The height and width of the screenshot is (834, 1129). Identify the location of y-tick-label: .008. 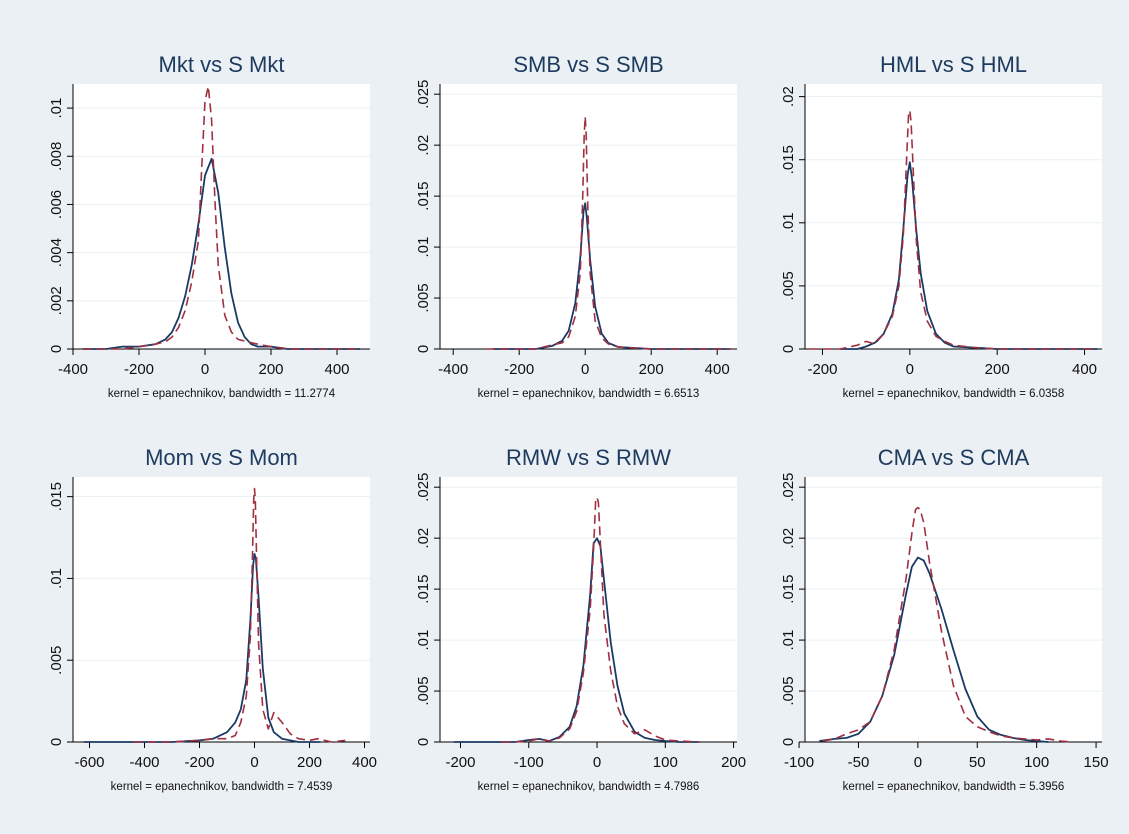
(56, 156).